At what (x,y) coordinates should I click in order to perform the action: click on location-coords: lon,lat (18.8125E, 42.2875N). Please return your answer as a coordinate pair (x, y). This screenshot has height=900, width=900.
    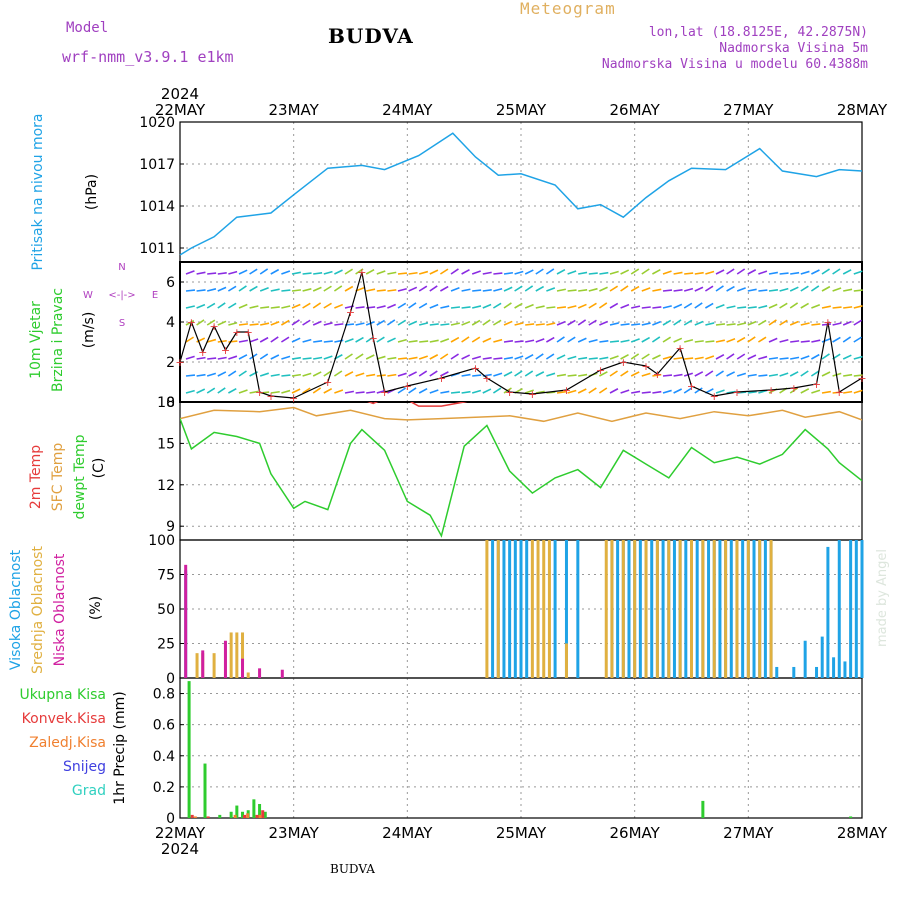
    Looking at the image, I should click on (758, 32).